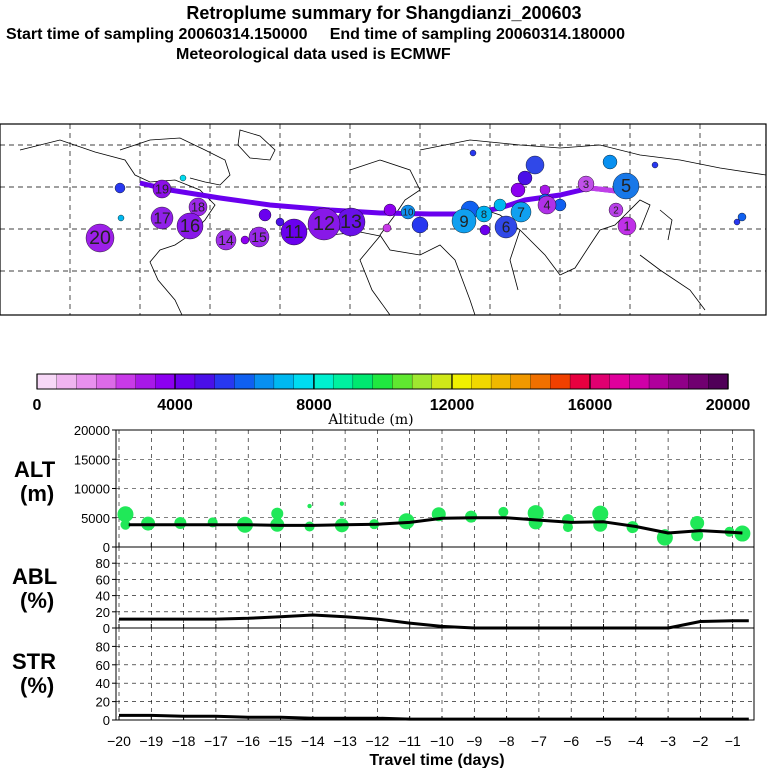  What do you see at coordinates (281, 741) in the screenshot?
I see `x-tick-label: −15` at bounding box center [281, 741].